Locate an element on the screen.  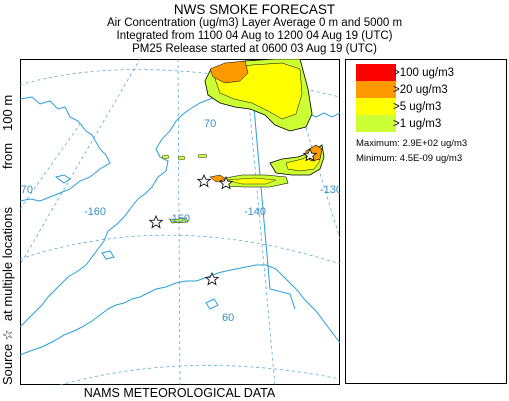
legend-label: >1 ug/m3 is located at coordinates (417, 123).